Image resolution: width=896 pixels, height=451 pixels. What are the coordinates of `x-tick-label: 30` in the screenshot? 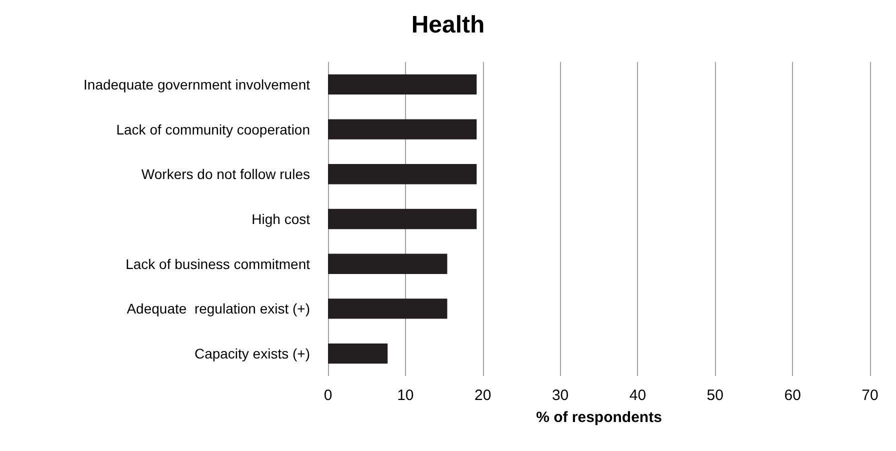 It's located at (560, 395).